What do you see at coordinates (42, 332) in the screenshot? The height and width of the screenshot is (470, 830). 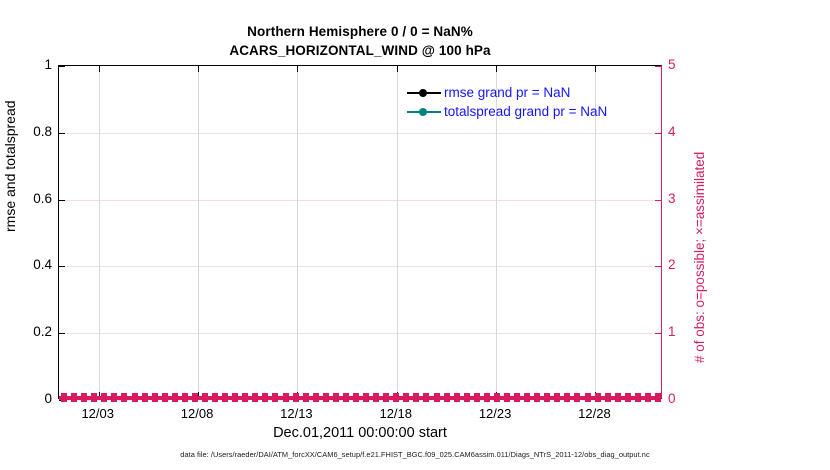 I see `y-axis-left-tick-label: 0.2` at bounding box center [42, 332].